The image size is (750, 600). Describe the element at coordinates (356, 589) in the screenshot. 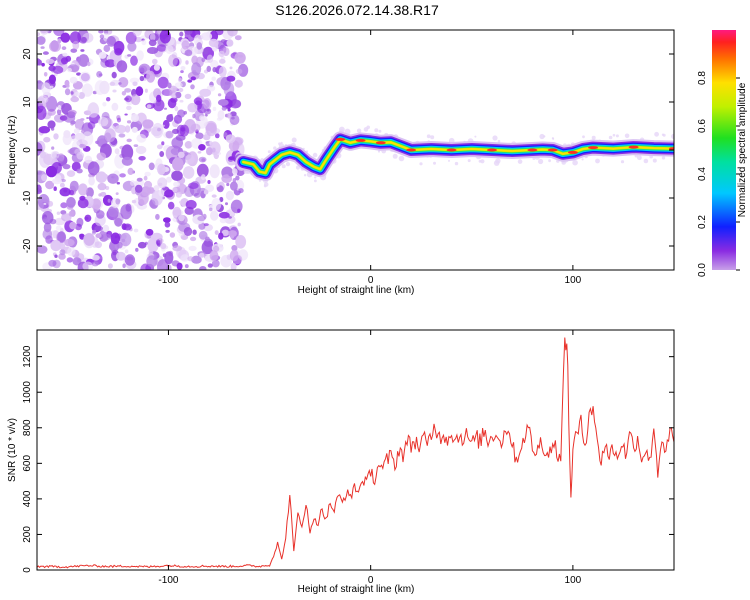

I see `snr-x-label: Height of straight line (km)` at that location.